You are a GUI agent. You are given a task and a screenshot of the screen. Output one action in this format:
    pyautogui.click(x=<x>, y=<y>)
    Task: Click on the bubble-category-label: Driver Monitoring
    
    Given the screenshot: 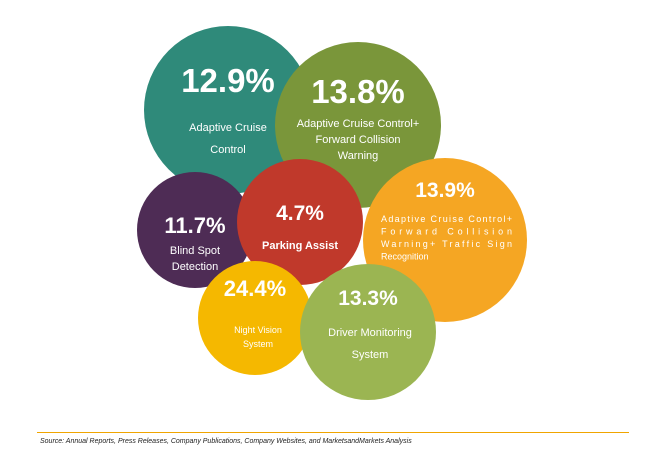 What is the action you would take?
    pyautogui.click(x=370, y=333)
    